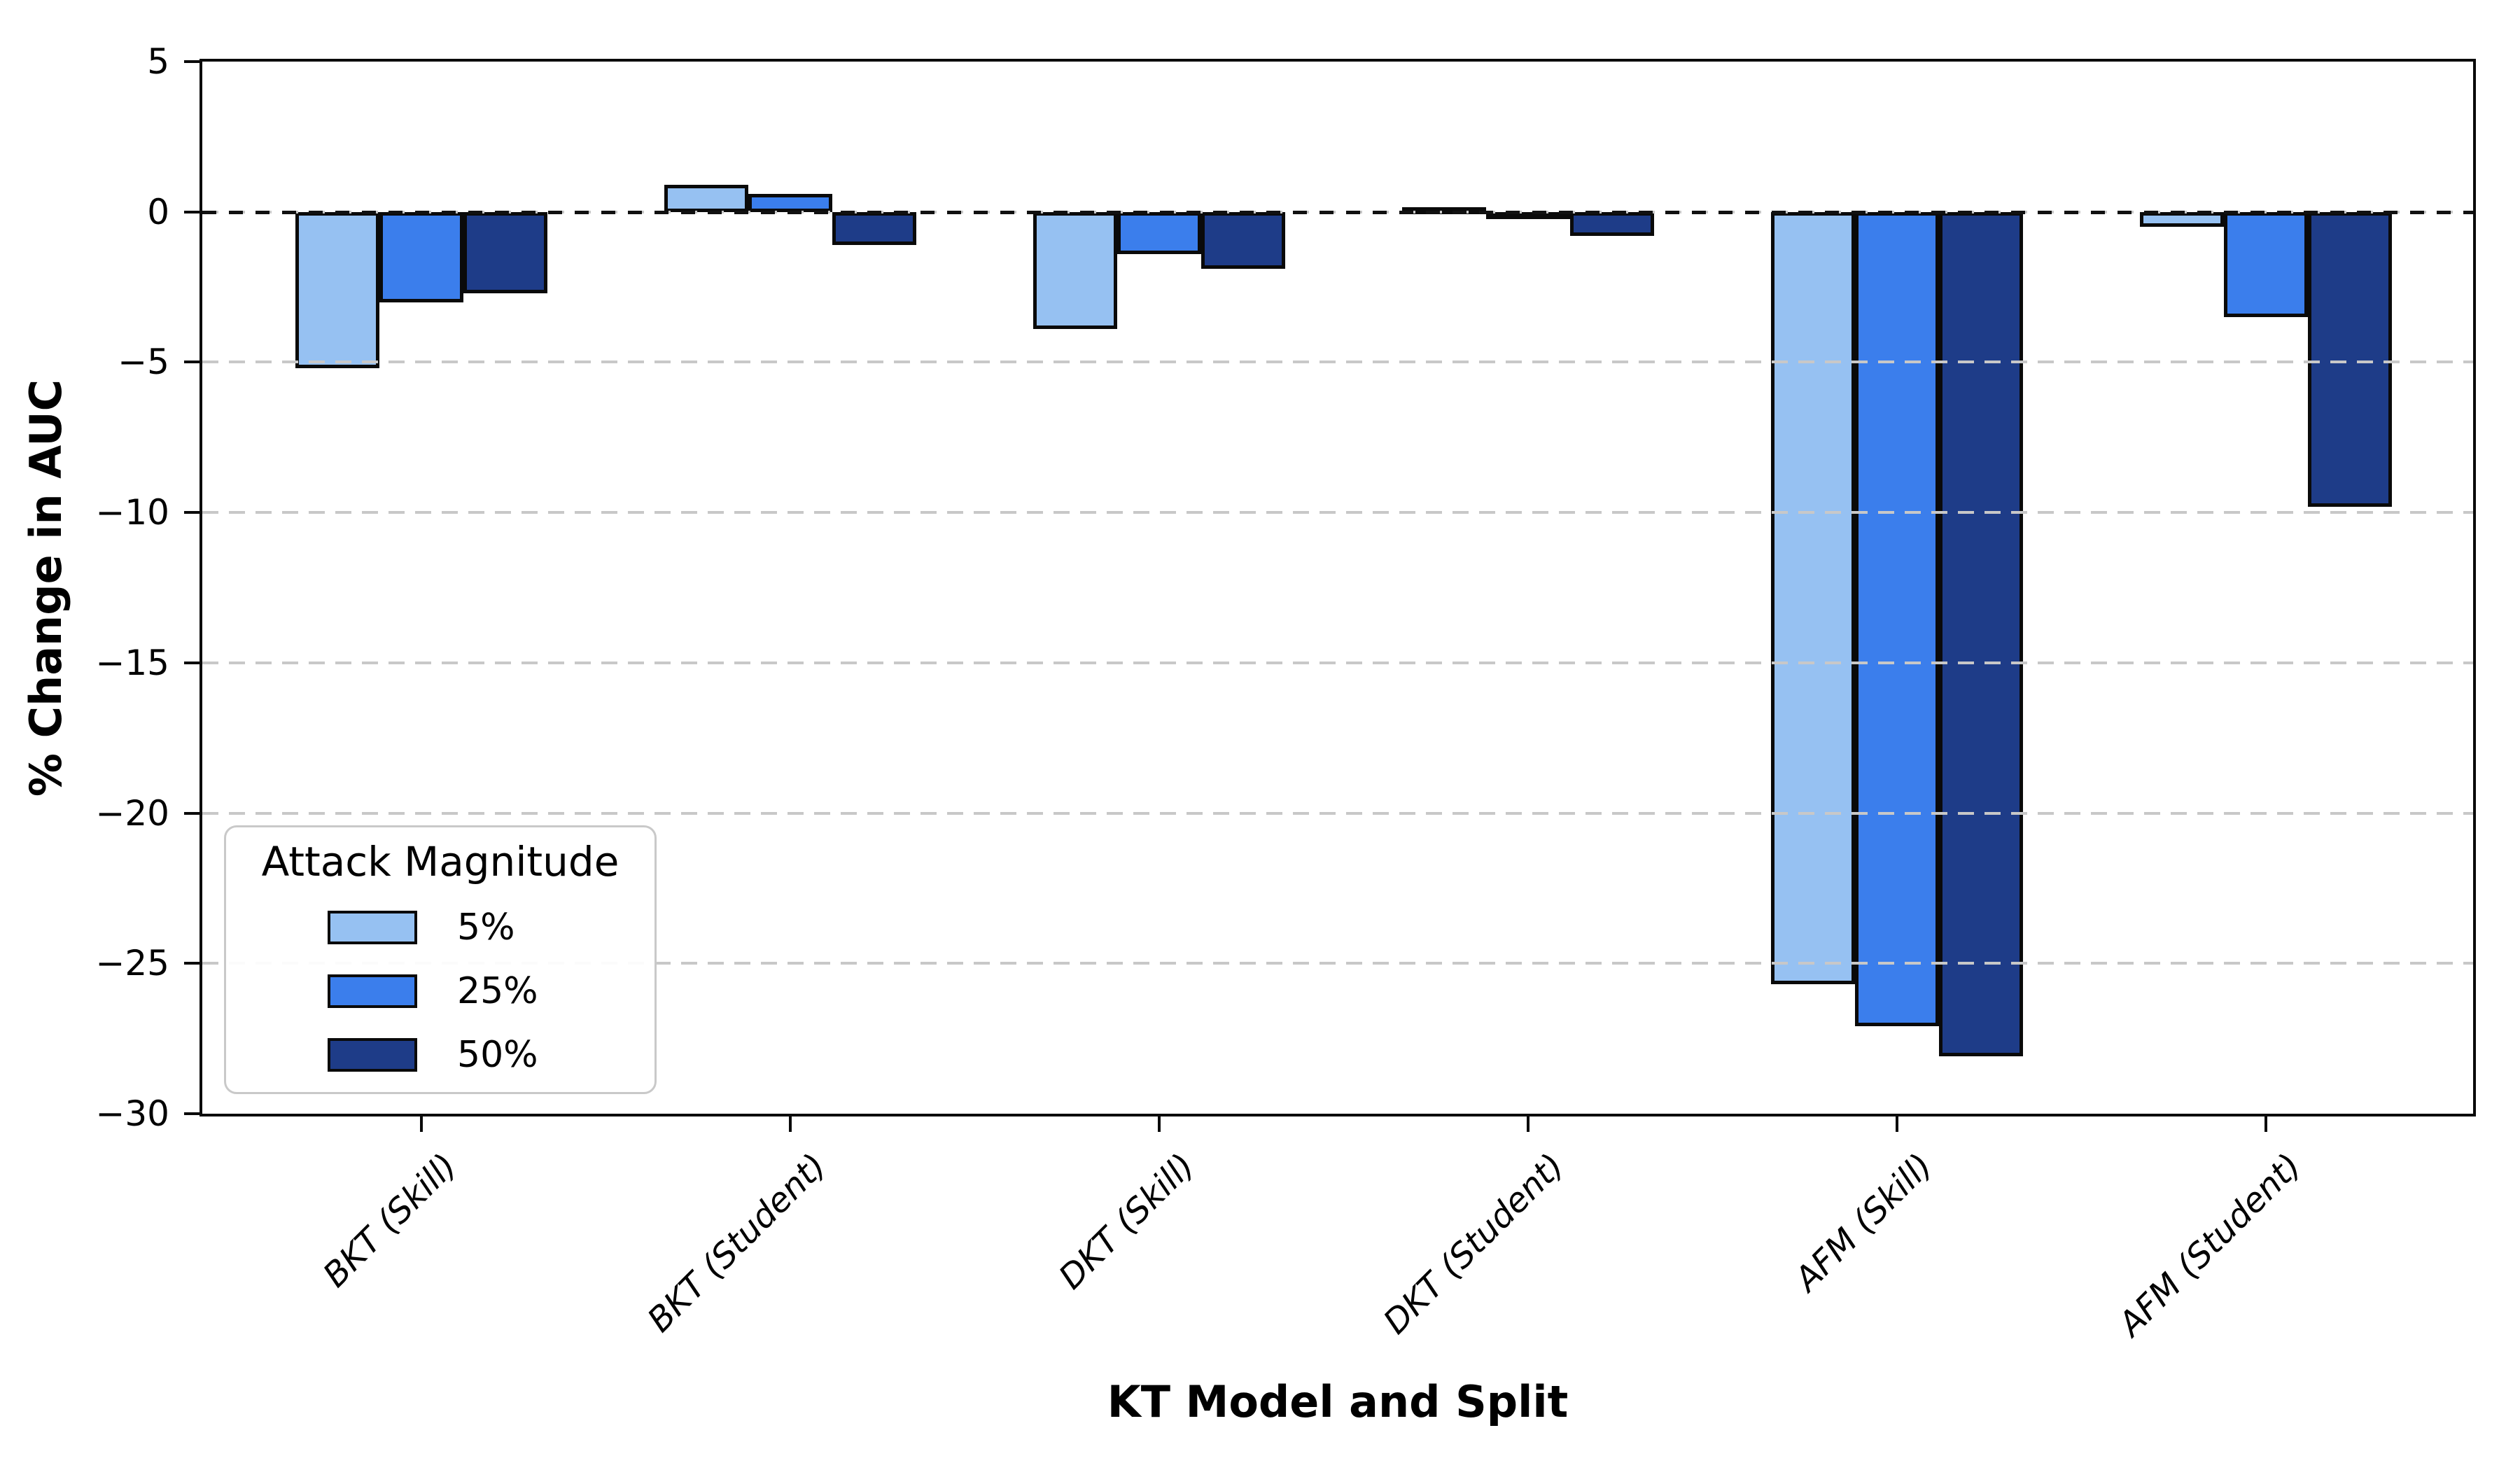  I want to click on legend-label-25%: 25%, so click(497, 991).